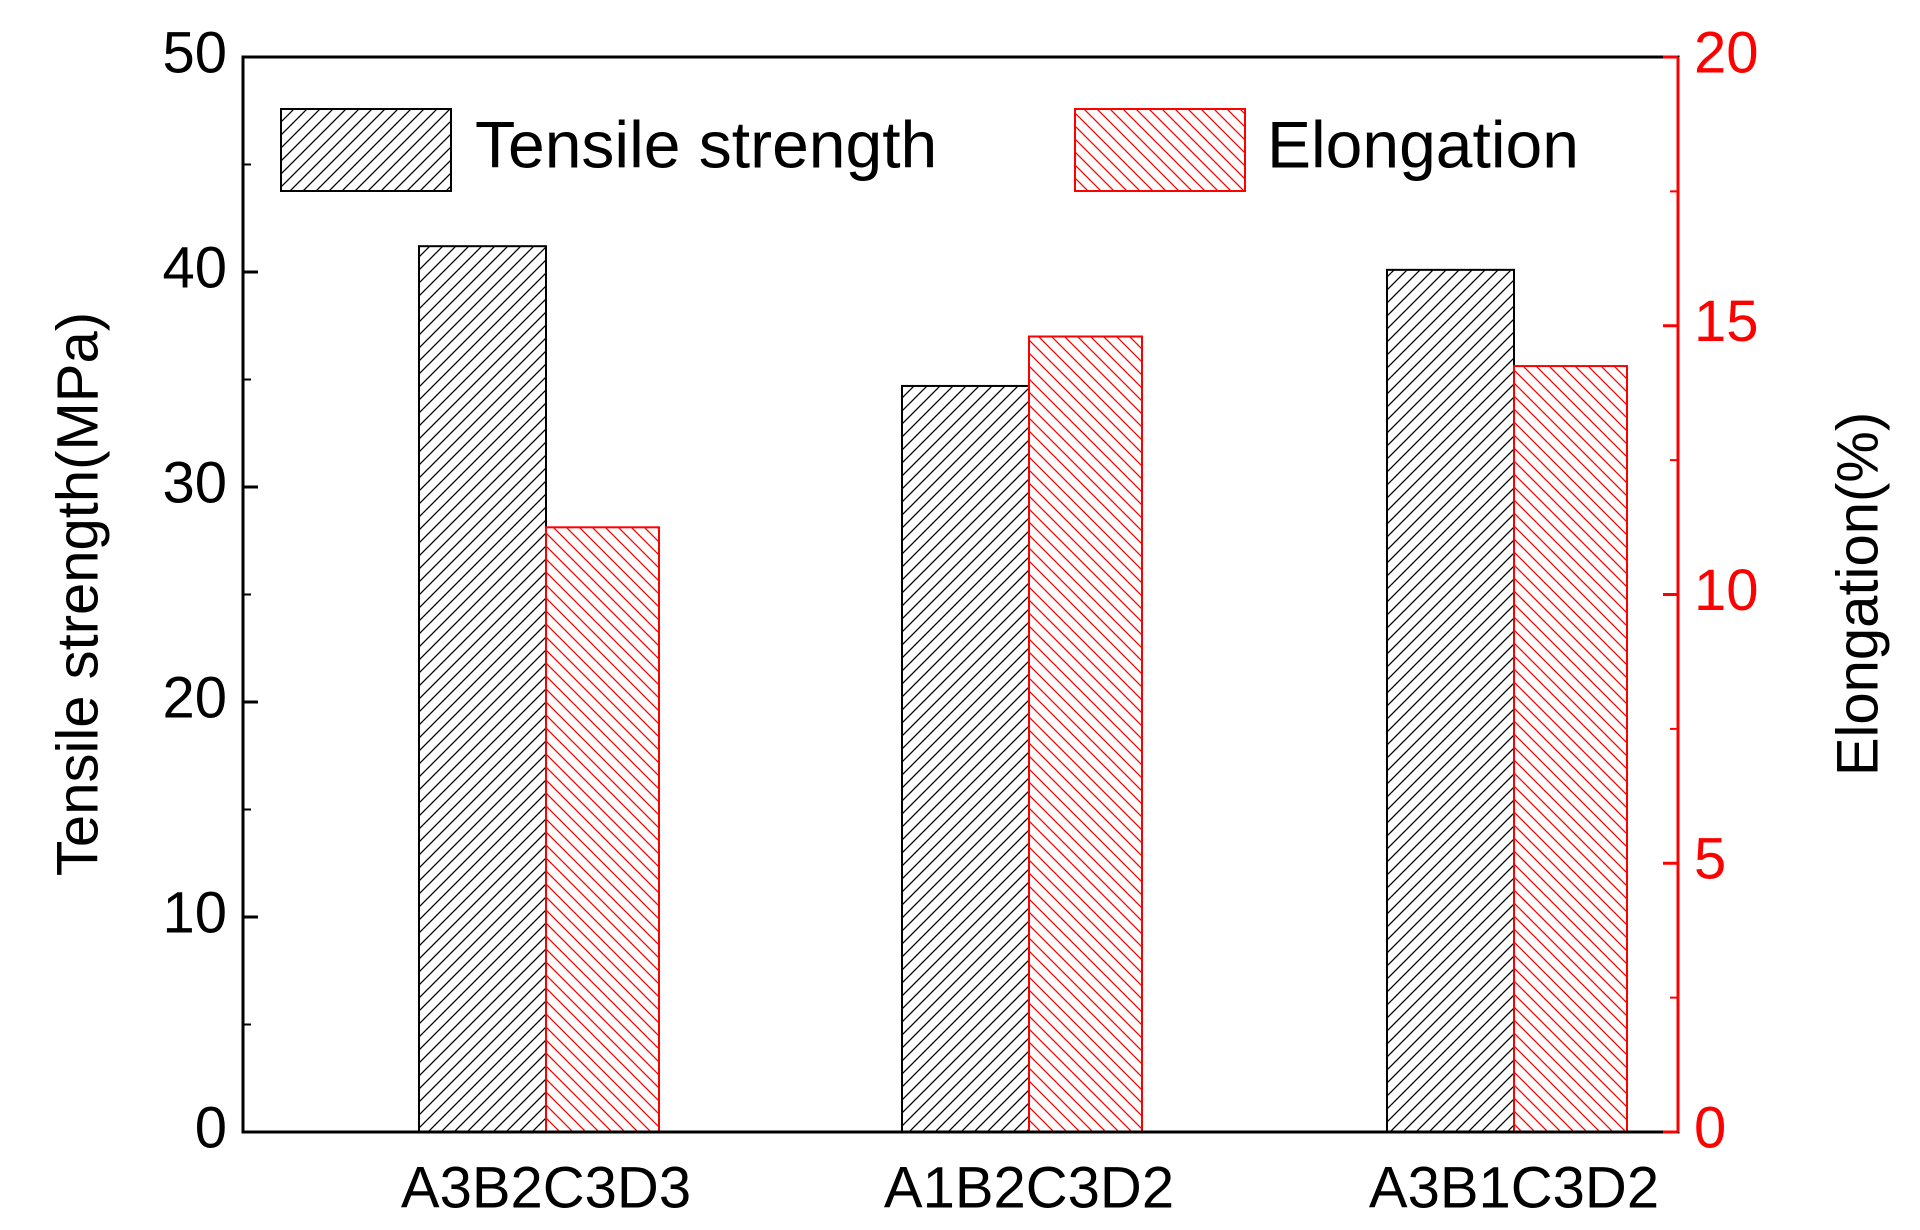  I want to click on legend-swatch-tensile-strength, so click(366, 150).